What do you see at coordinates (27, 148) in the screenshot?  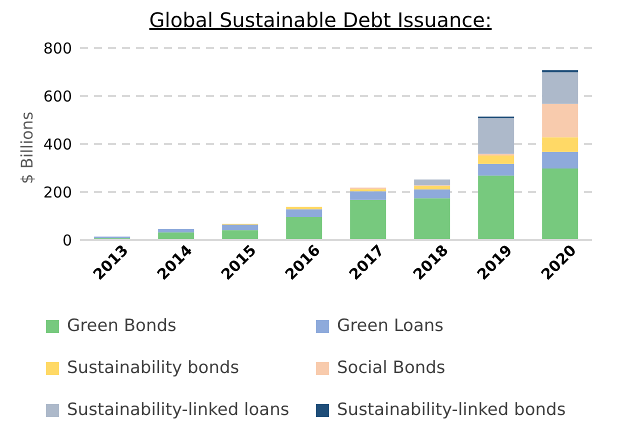 I see `y-axis-title: $ Billions` at bounding box center [27, 148].